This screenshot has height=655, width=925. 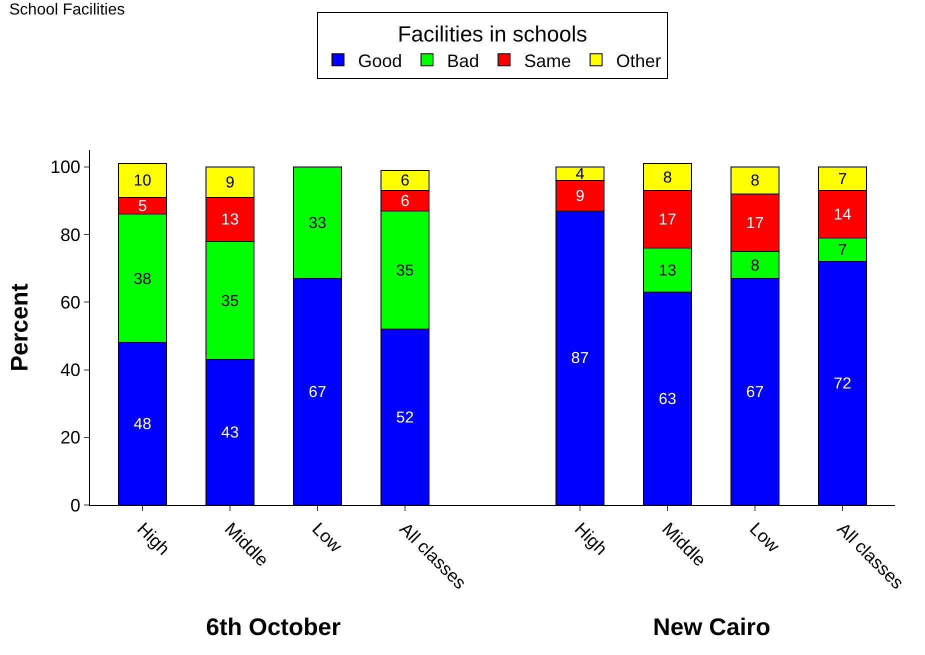 What do you see at coordinates (405, 417) in the screenshot?
I see `data-label: 52` at bounding box center [405, 417].